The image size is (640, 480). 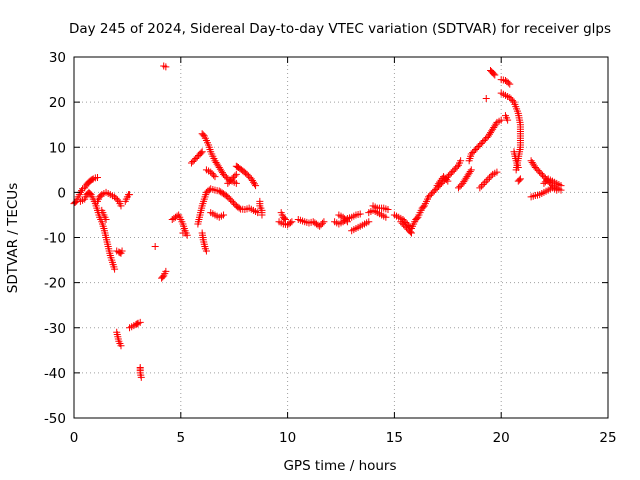 I want to click on x-tick-label: 10, so click(x=287, y=438).